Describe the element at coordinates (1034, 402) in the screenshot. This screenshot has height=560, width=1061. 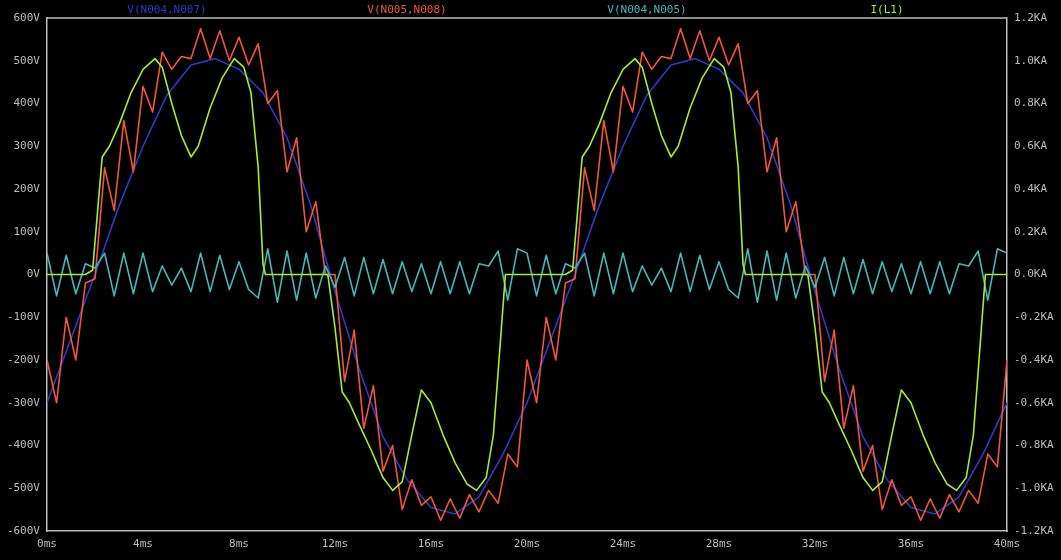
I see `y2-tick-label: -0.6KA` at that location.